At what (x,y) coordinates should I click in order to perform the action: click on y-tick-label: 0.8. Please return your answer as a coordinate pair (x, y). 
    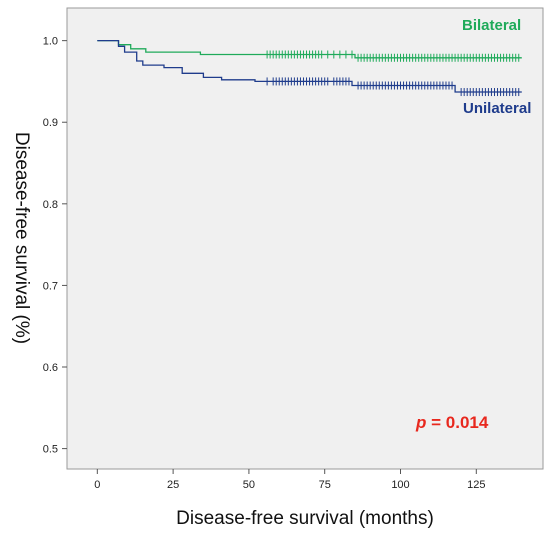
    Looking at the image, I should click on (50, 205).